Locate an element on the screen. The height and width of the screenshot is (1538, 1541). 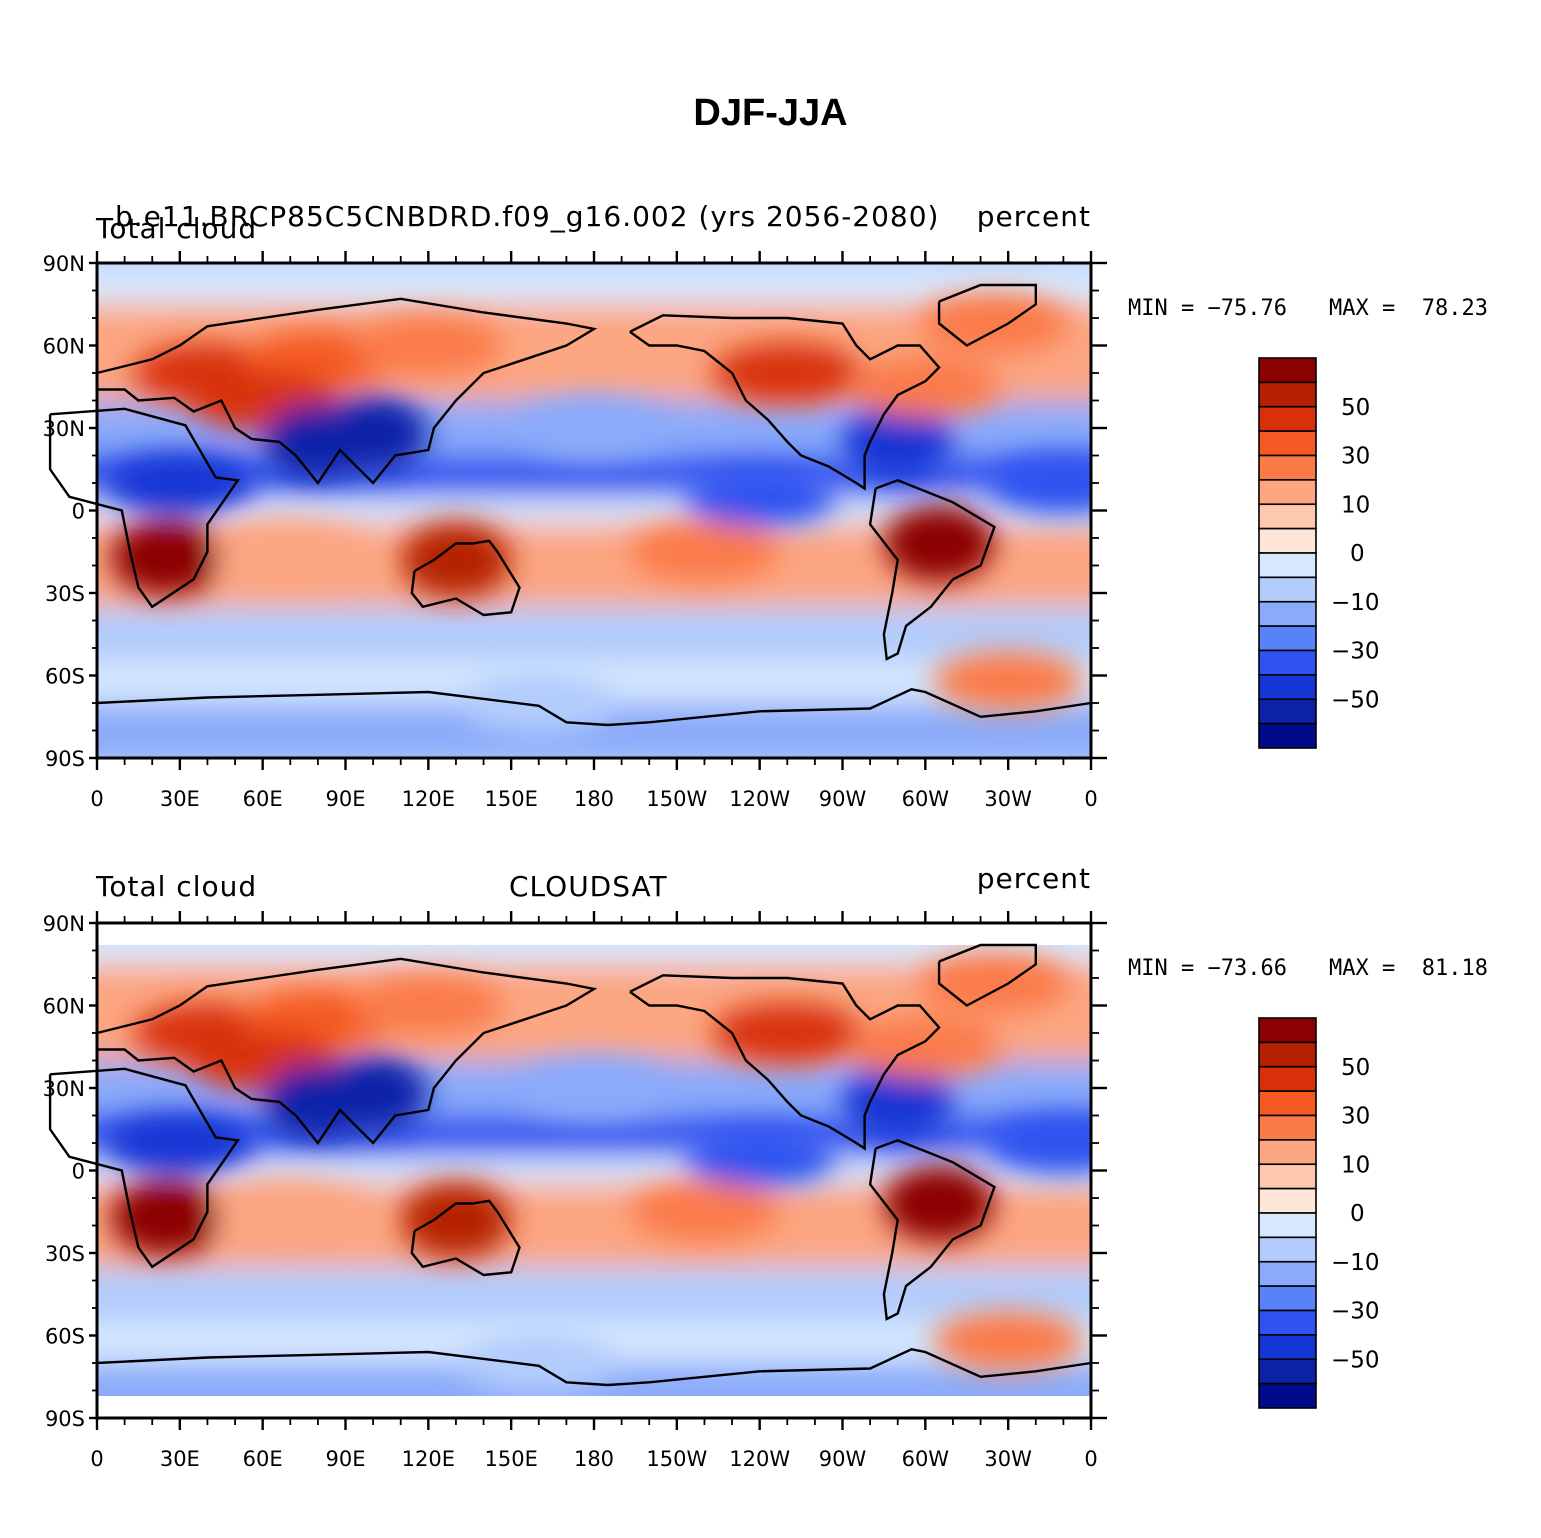
figure-title: DJF-JJA is located at coordinates (770, 113).